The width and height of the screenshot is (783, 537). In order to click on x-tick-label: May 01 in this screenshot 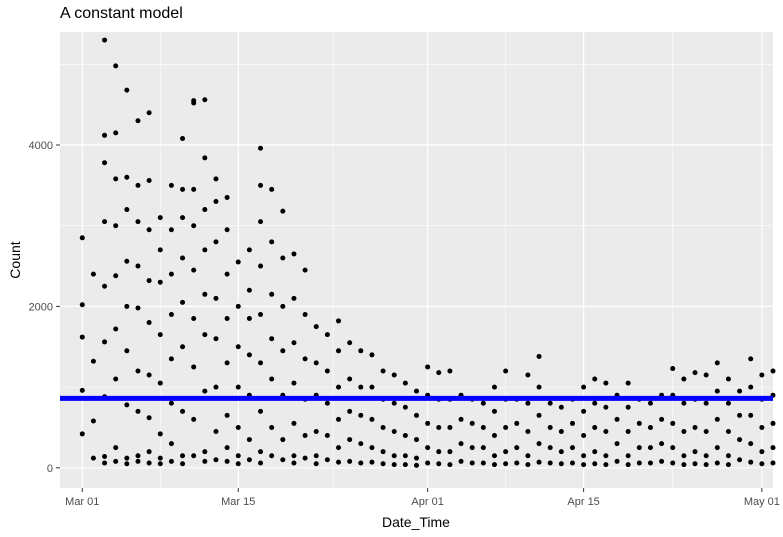, I will do `click(762, 502)`.